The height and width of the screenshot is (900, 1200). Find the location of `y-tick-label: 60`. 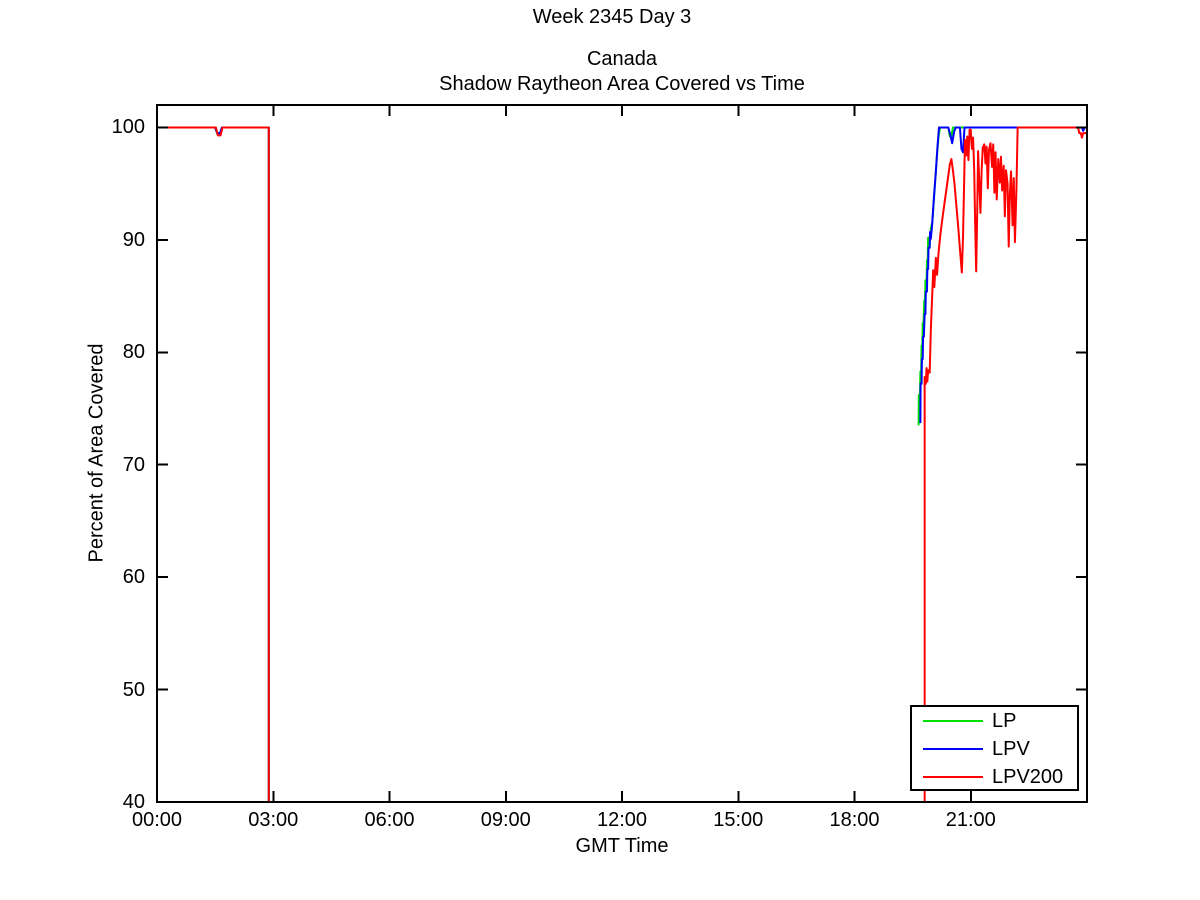

y-tick-label: 60 is located at coordinates (133, 577).